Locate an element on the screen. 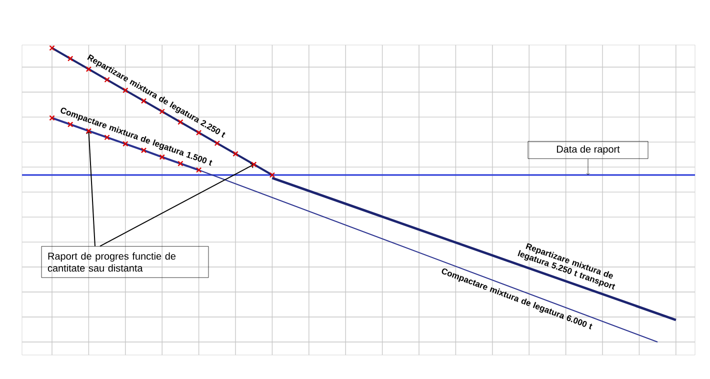 The image size is (710, 379). ref-line-label: Data de raport is located at coordinates (588, 150).